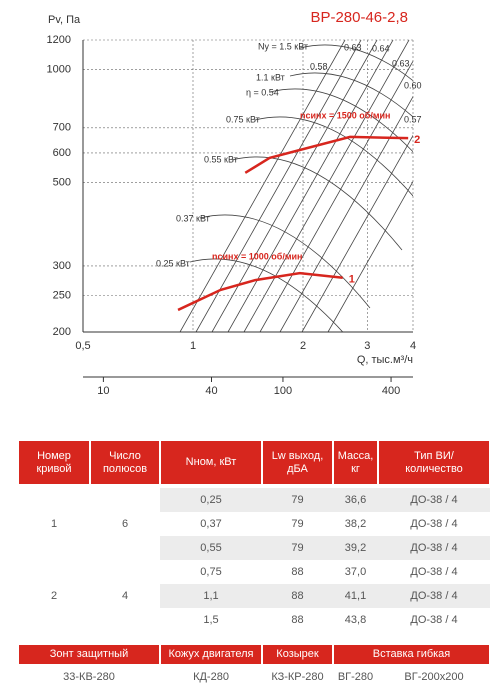 The image size is (490, 700). I want to click on y-tick-label: 200, so click(62, 332).